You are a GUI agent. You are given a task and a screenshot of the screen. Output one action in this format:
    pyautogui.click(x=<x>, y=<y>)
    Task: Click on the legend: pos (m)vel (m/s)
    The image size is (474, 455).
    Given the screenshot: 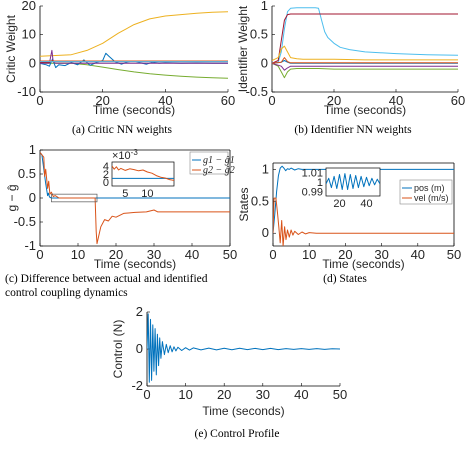 What is the action you would take?
    pyautogui.click(x=426, y=192)
    